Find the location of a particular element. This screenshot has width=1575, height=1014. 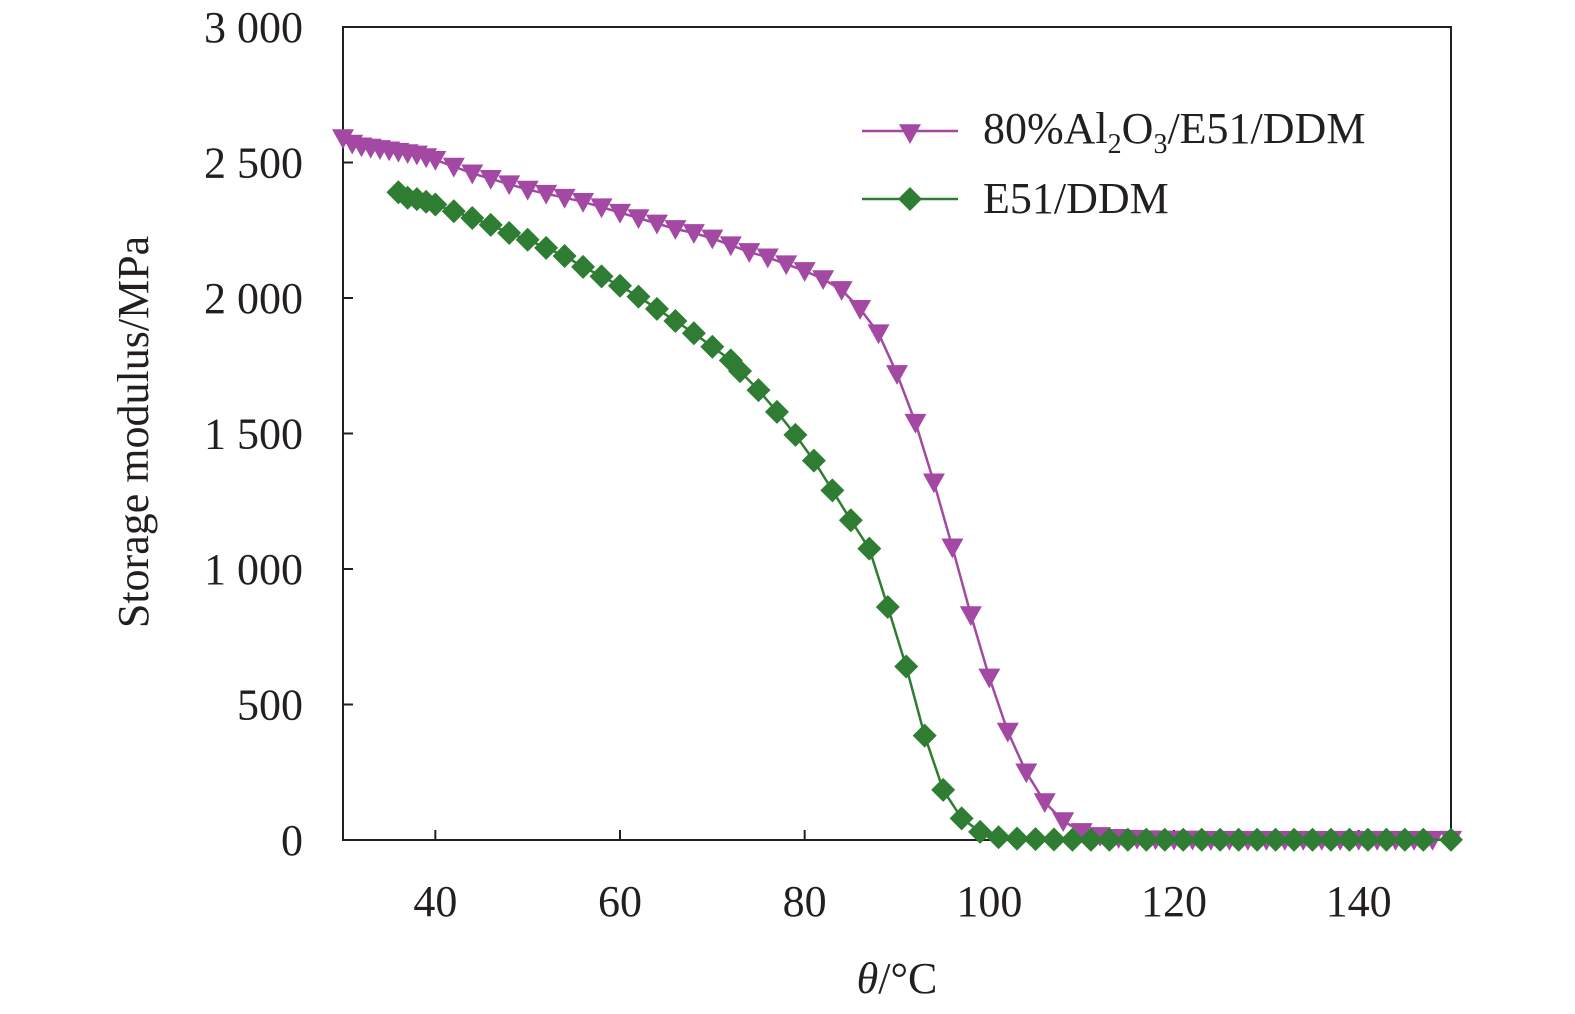

y-tick-label: 0 is located at coordinates (292, 840).